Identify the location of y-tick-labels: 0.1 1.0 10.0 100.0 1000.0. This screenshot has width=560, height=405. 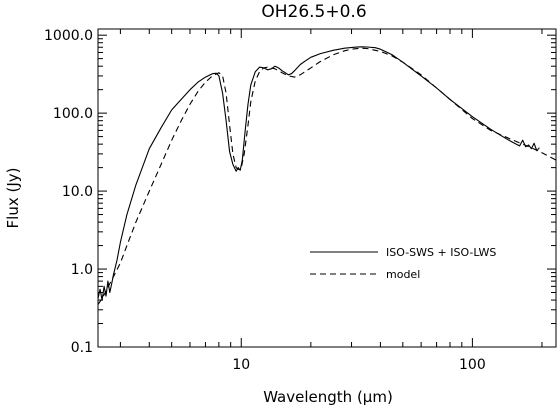
(68, 192).